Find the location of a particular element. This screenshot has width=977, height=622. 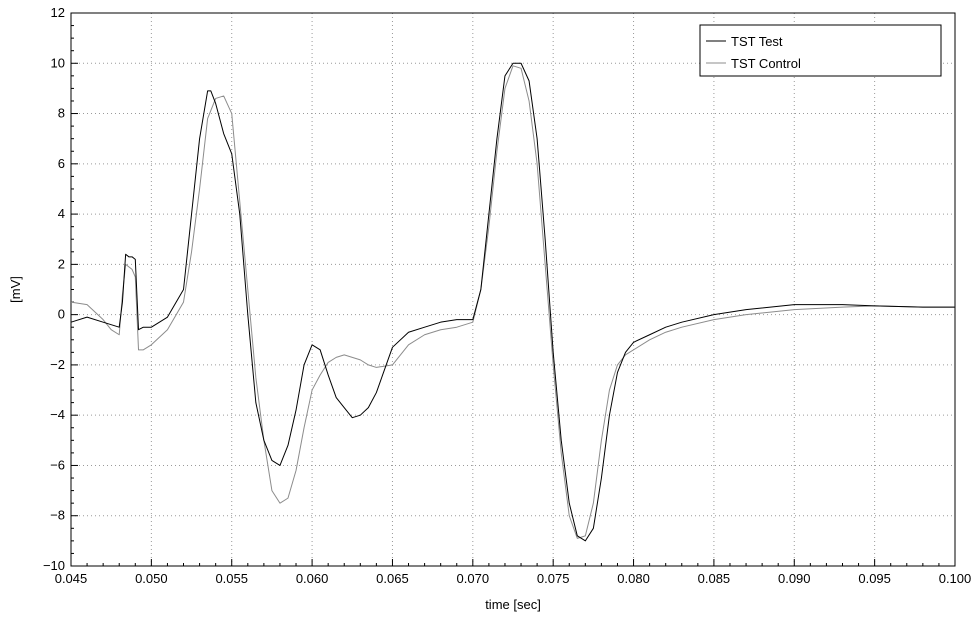

y-tick-label: 12 is located at coordinates (58, 12).